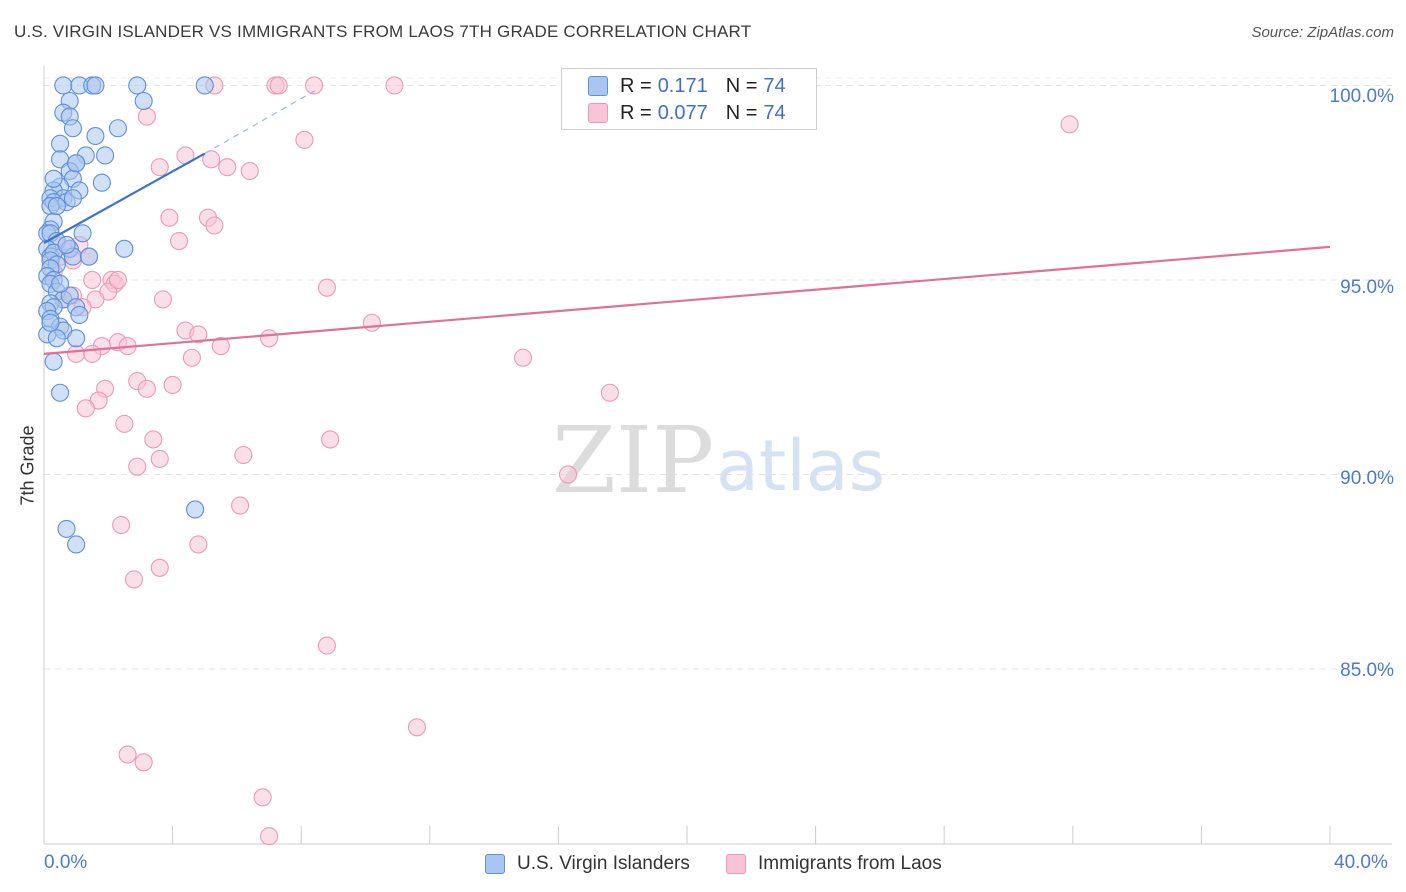 The image size is (1406, 892). I want to click on y-axis-title: 7th Grade, so click(27, 465).